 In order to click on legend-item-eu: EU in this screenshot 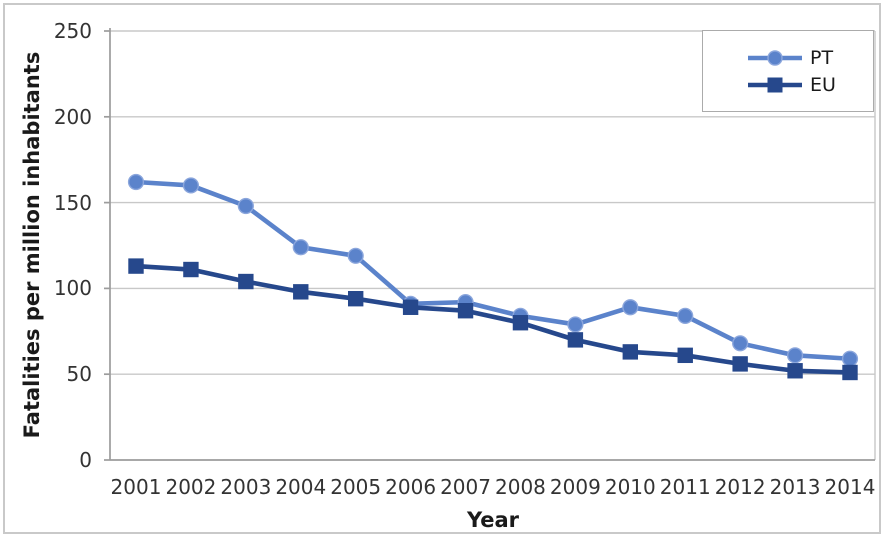, I will do `click(810, 84)`.